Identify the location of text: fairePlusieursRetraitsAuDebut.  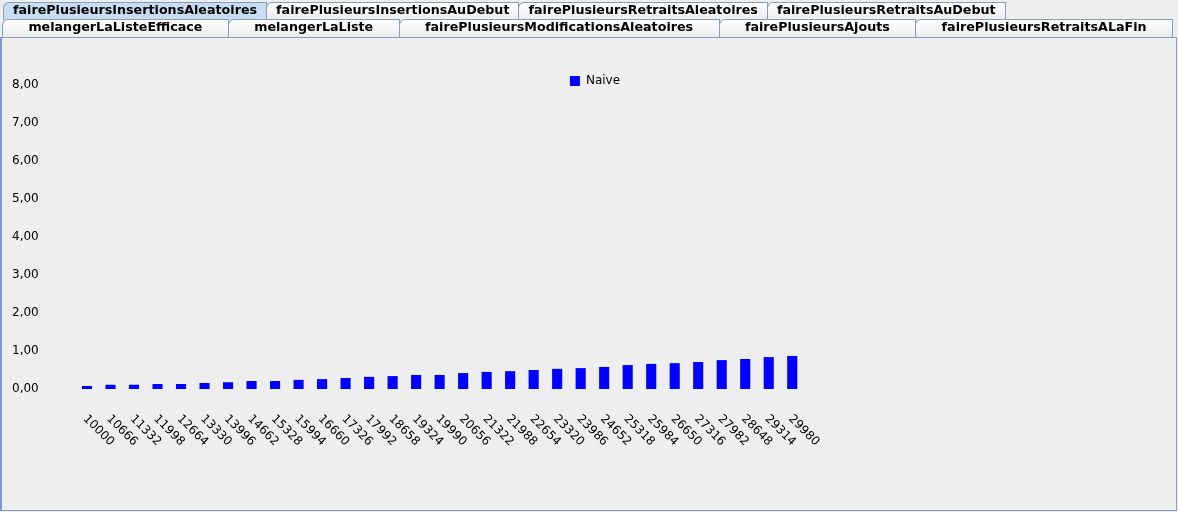
(886, 9).